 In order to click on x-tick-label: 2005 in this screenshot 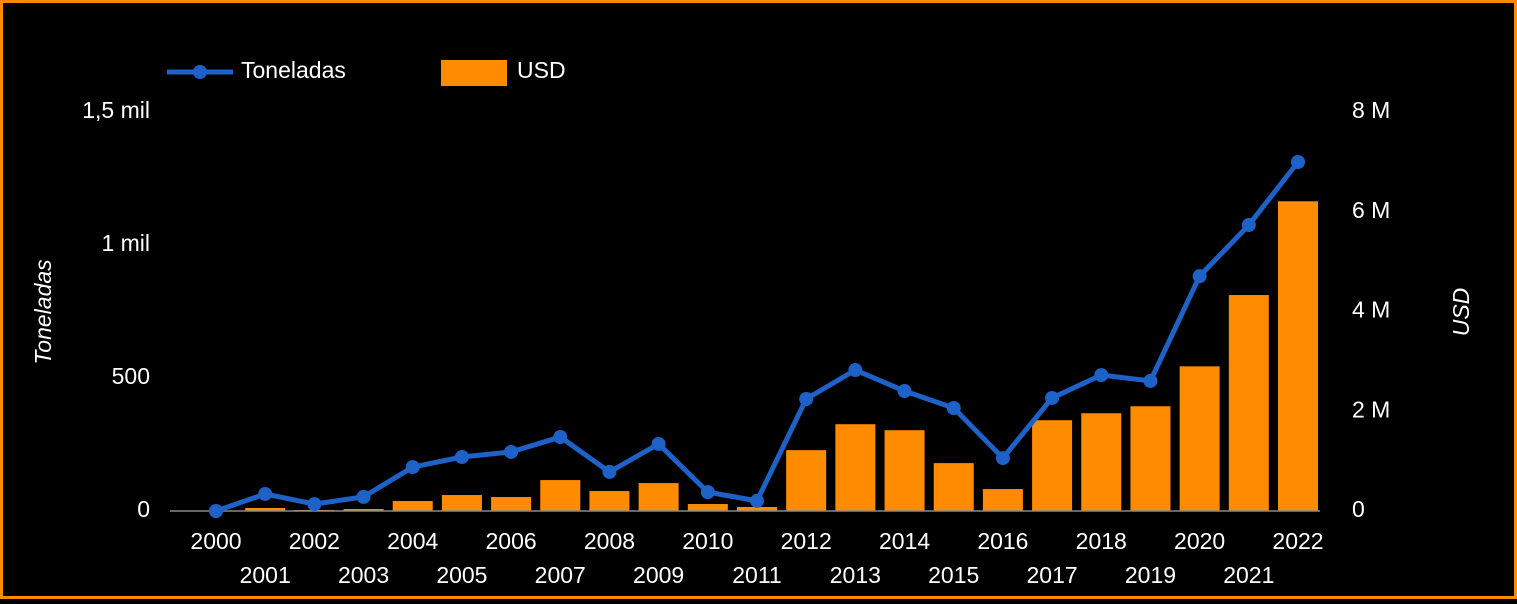, I will do `click(461, 575)`.